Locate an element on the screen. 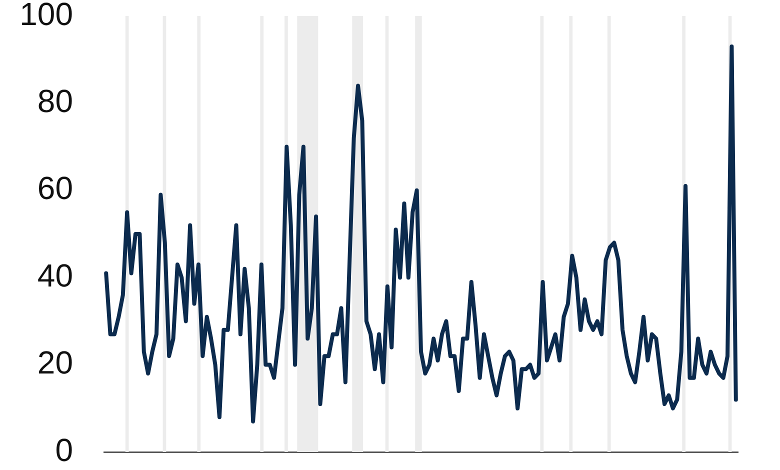 The image size is (780, 470). y-tick-label: 100 is located at coordinates (46, 16).